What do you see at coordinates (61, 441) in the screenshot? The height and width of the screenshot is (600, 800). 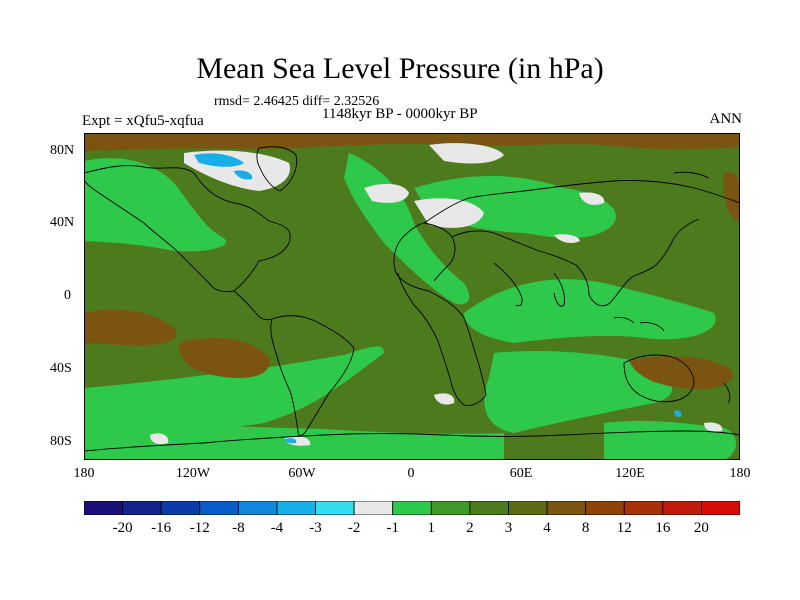 I see `lat-tick-80s: 80S` at bounding box center [61, 441].